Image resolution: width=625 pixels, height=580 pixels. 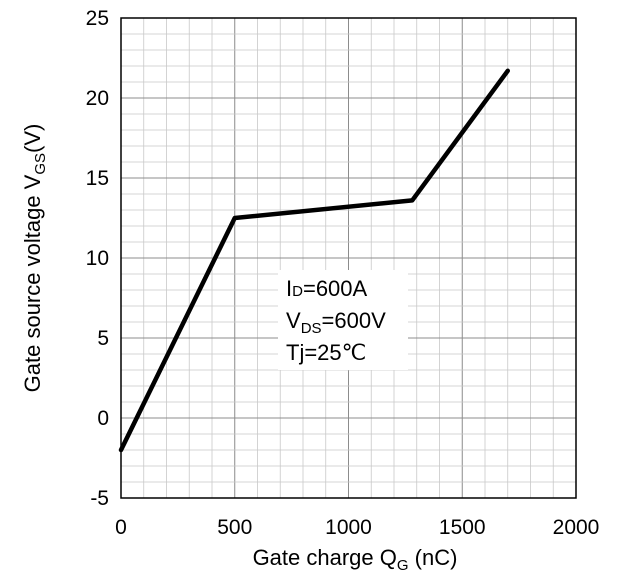 I want to click on y-tick-label: 0, so click(x=103, y=418).